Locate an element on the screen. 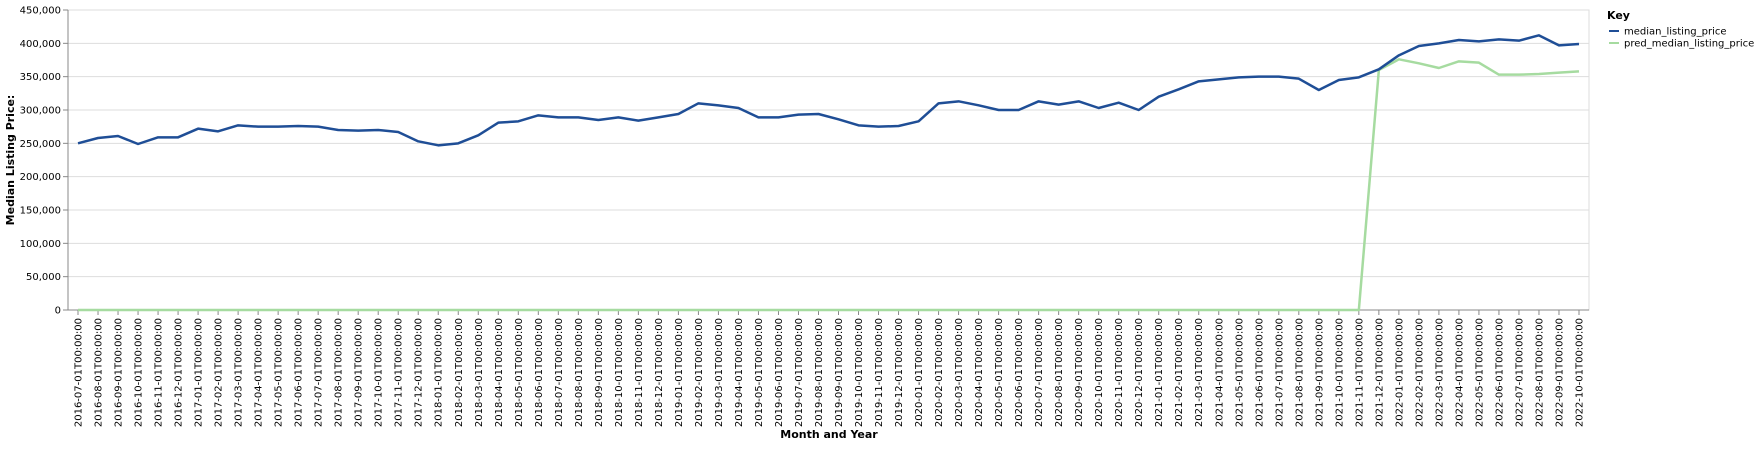 The height and width of the screenshot is (451, 1759). y-tick-label: 100,000 is located at coordinates (40, 244).